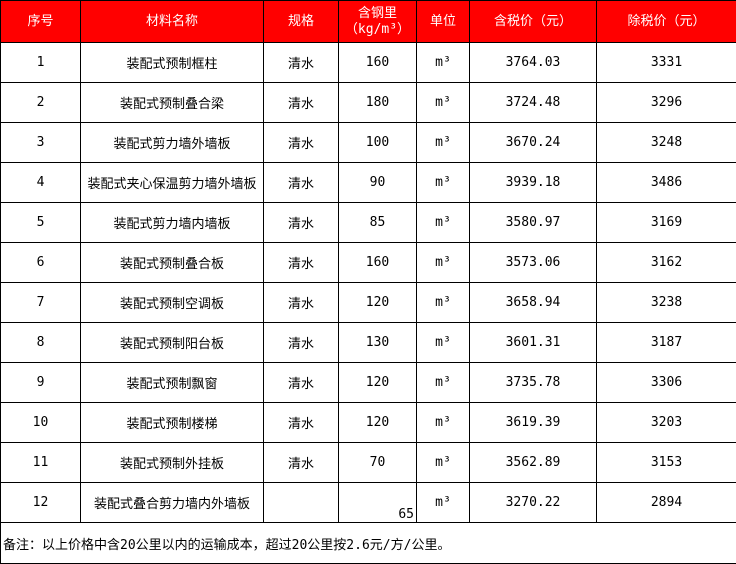 This screenshot has height=564, width=736. What do you see at coordinates (666, 343) in the screenshot?
I see `cell-price-notax: 3187` at bounding box center [666, 343].